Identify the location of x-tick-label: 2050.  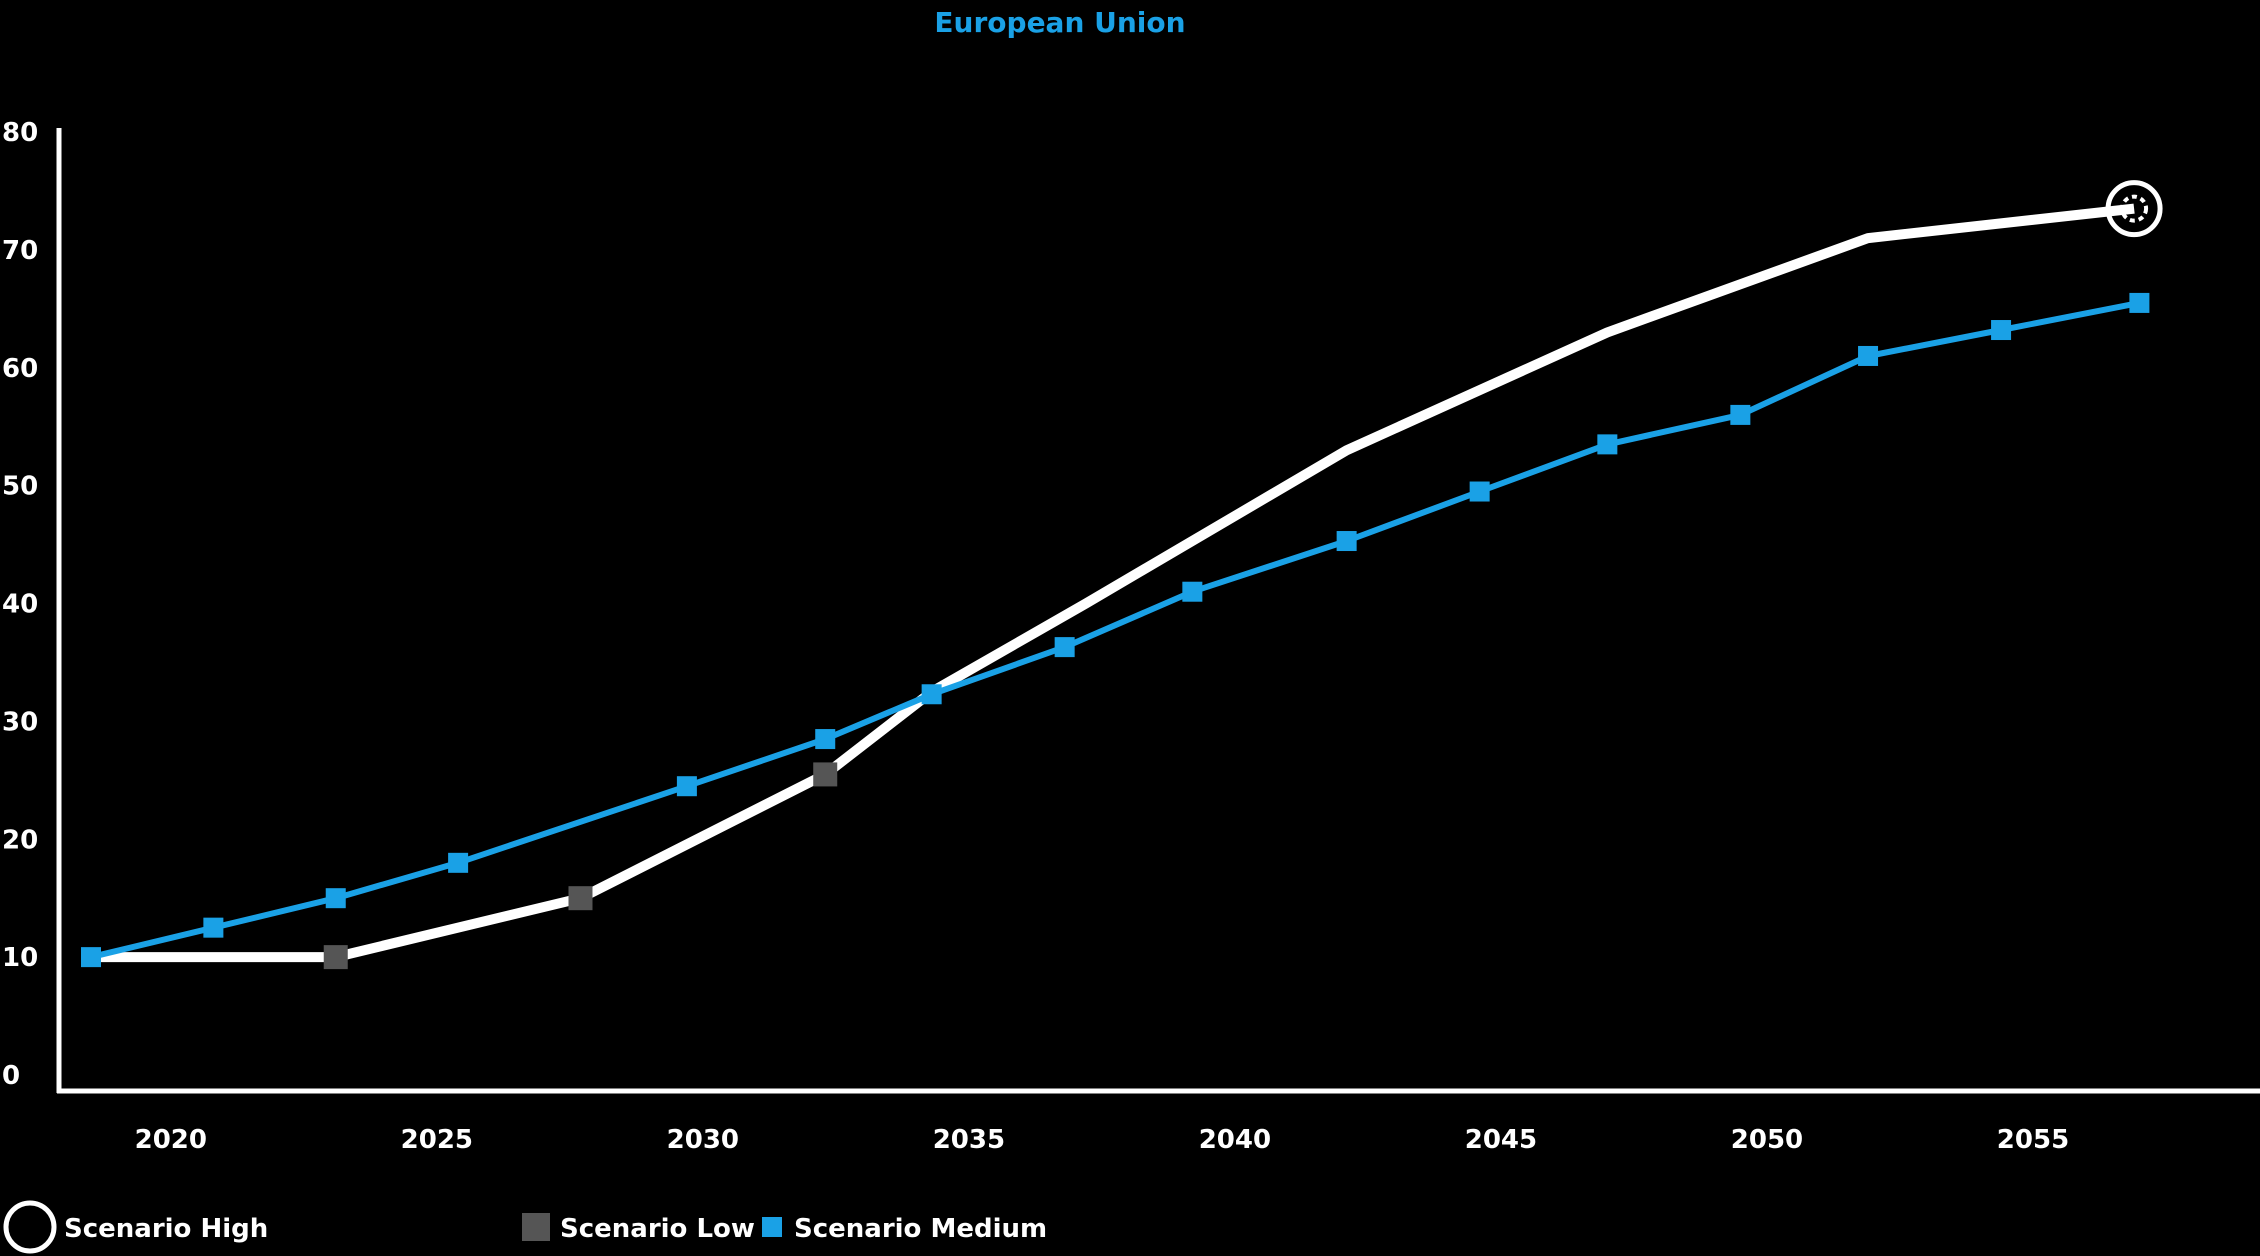
(1767, 1140).